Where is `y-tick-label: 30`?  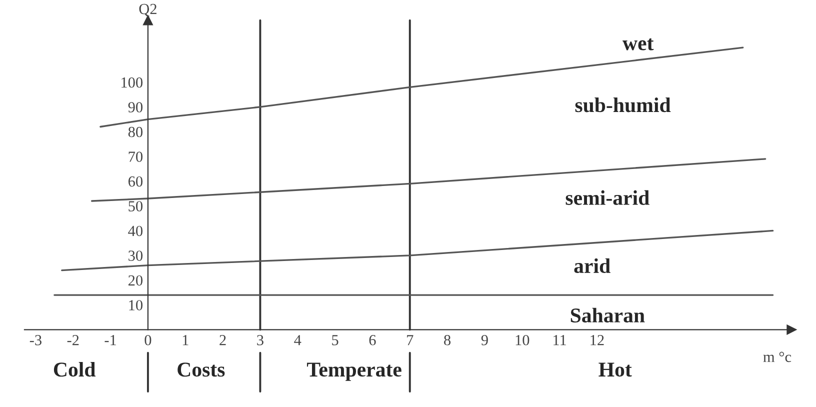
y-tick-label: 30 is located at coordinates (135, 255).